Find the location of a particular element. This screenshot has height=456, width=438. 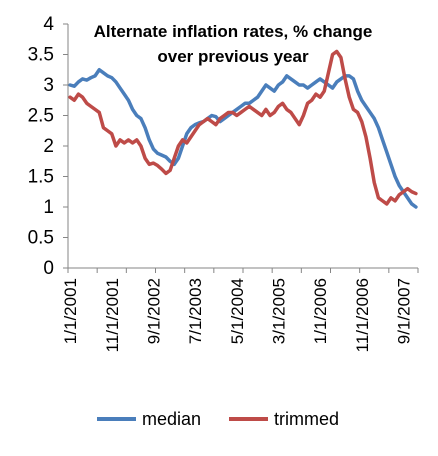

y-tick-label: 0 is located at coordinates (48, 268).